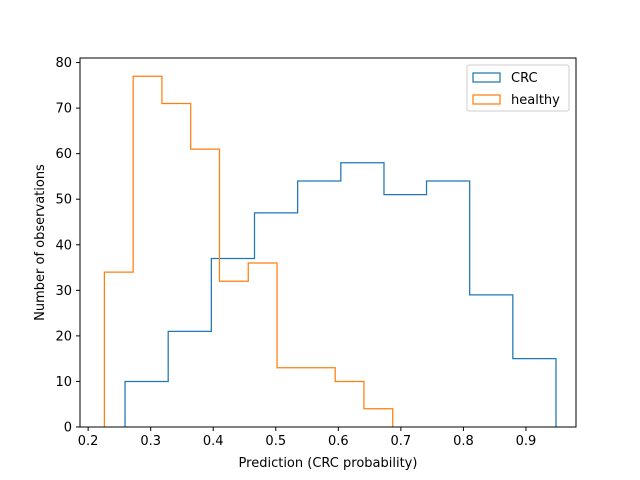  What do you see at coordinates (63, 336) in the screenshot?
I see `y-tick-label: 20` at bounding box center [63, 336].